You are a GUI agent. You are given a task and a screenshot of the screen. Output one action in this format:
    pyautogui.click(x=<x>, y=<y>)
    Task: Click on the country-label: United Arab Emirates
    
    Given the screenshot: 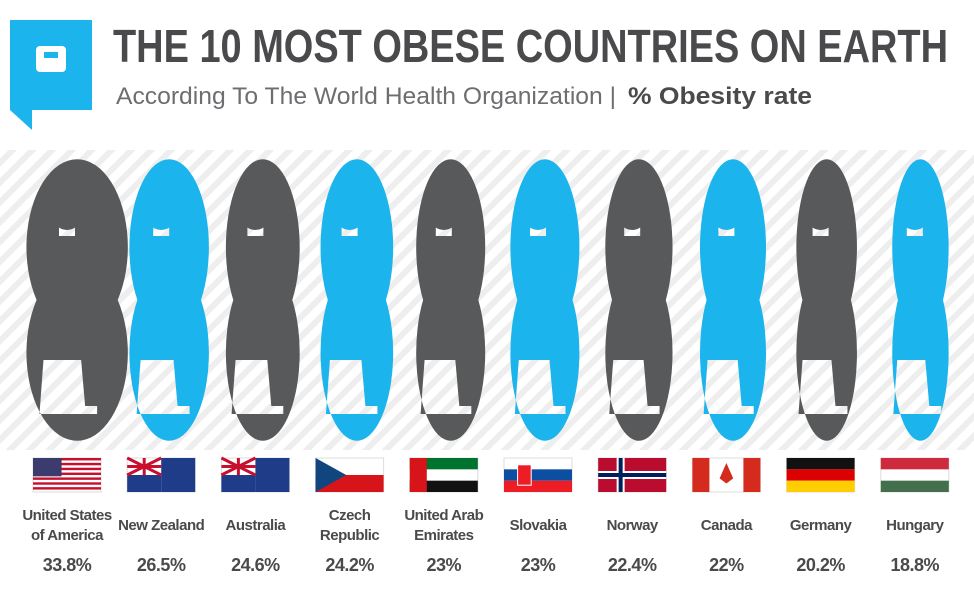 What is the action you would take?
    pyautogui.click(x=444, y=525)
    